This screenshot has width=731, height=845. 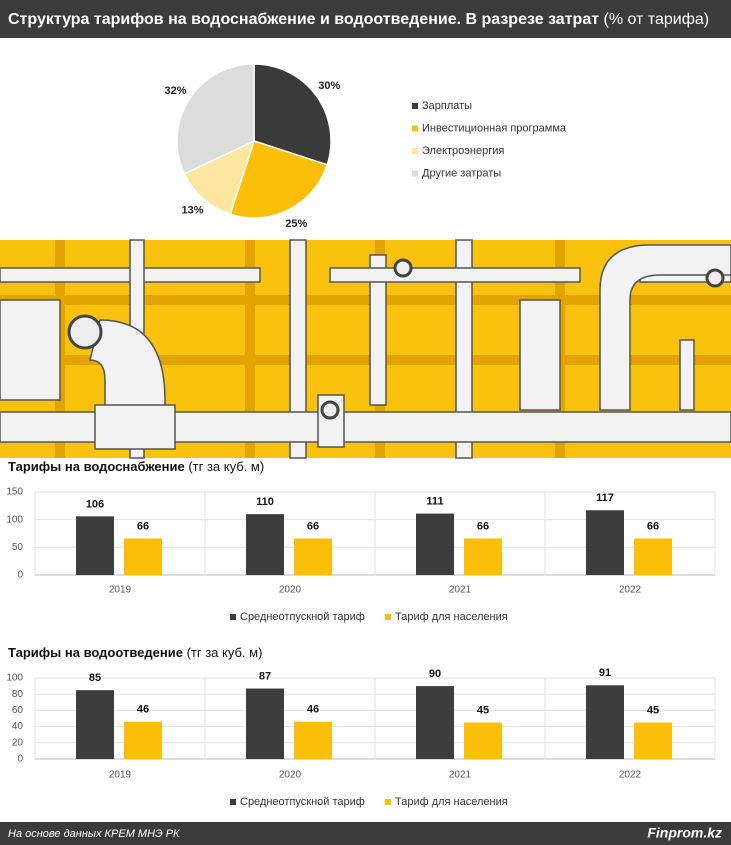 What do you see at coordinates (192, 211) in the screenshot?
I see `pie-label: 13%` at bounding box center [192, 211].